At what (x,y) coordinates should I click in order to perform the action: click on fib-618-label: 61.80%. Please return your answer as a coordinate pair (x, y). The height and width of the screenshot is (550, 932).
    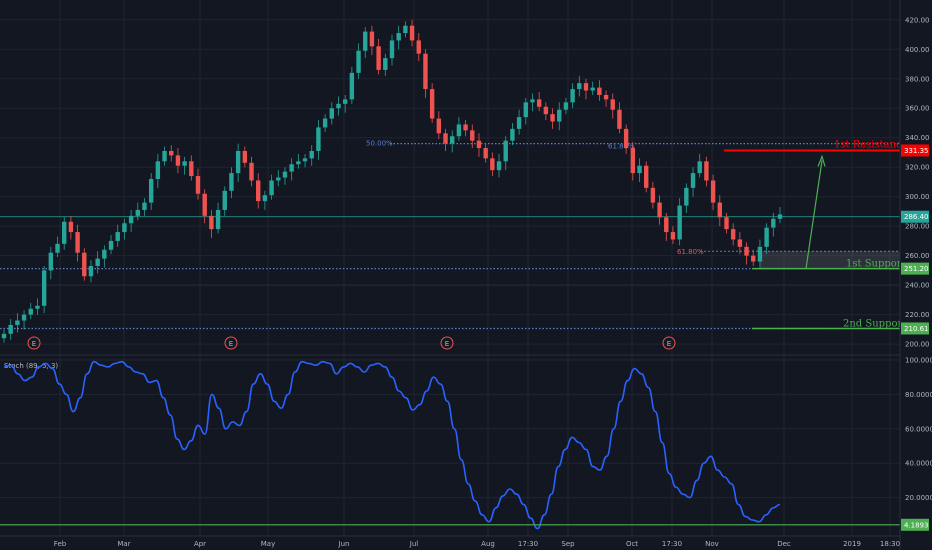
    Looking at the image, I should click on (621, 147).